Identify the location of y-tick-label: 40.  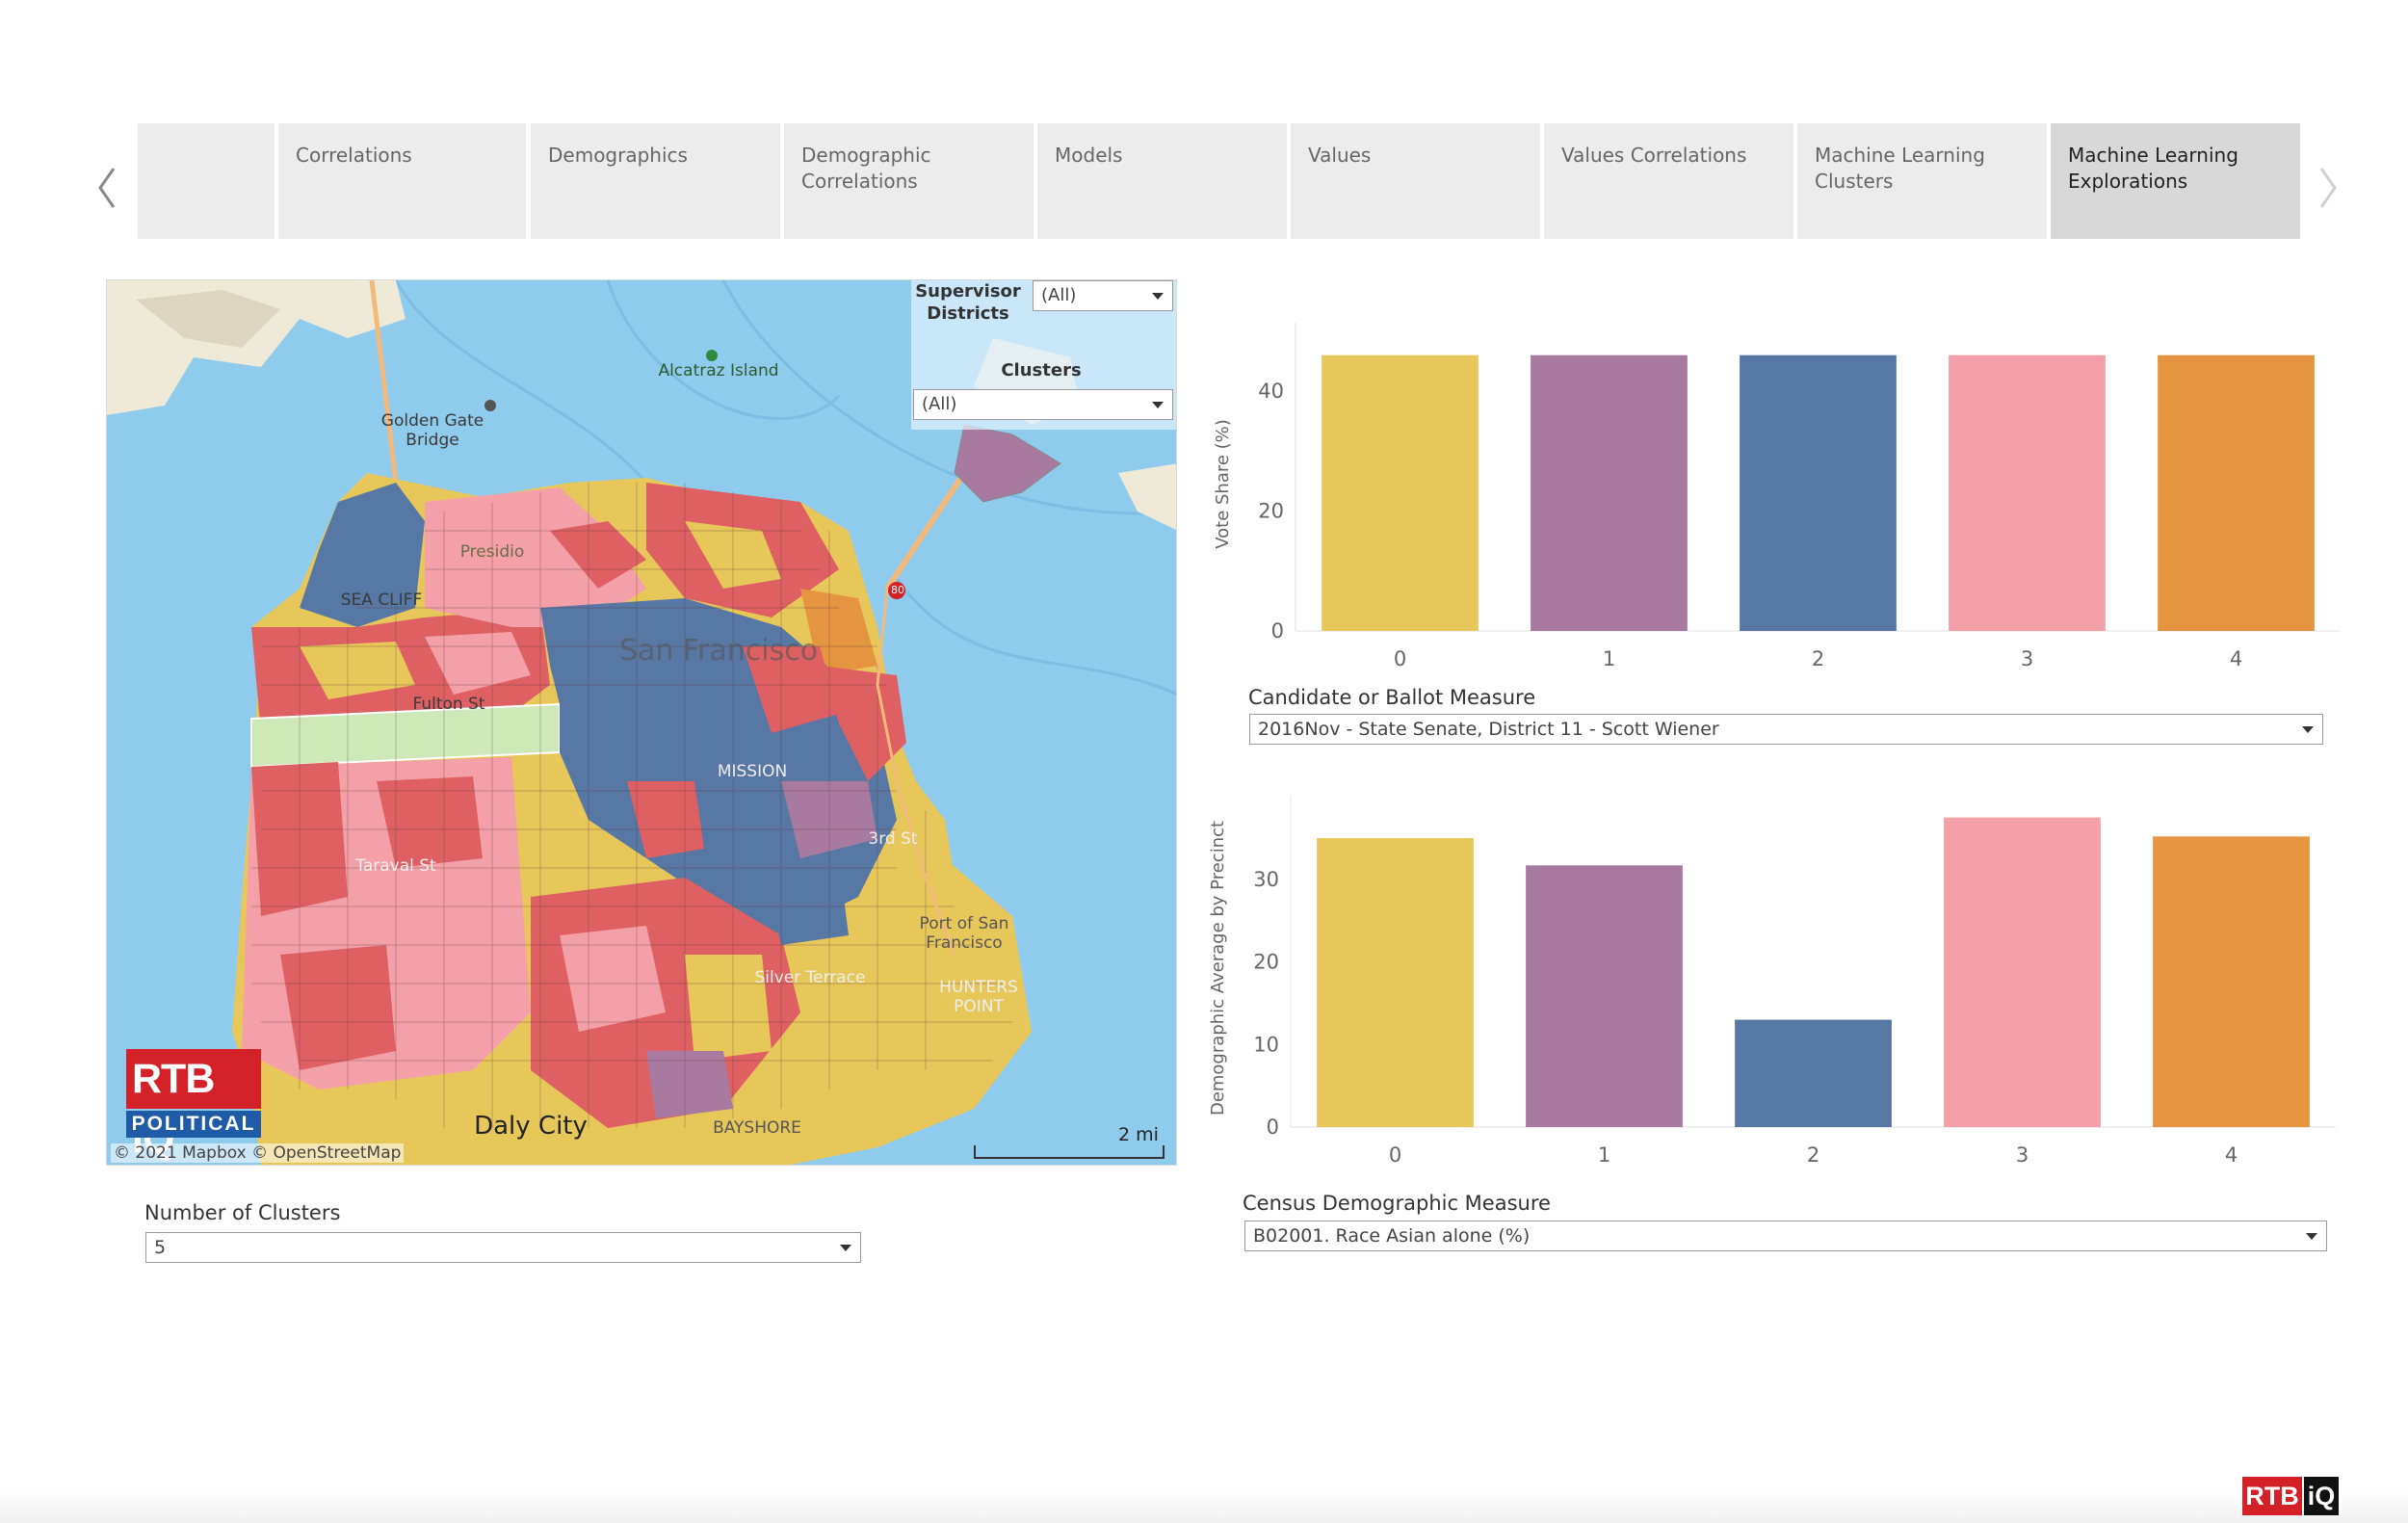
(1271, 391).